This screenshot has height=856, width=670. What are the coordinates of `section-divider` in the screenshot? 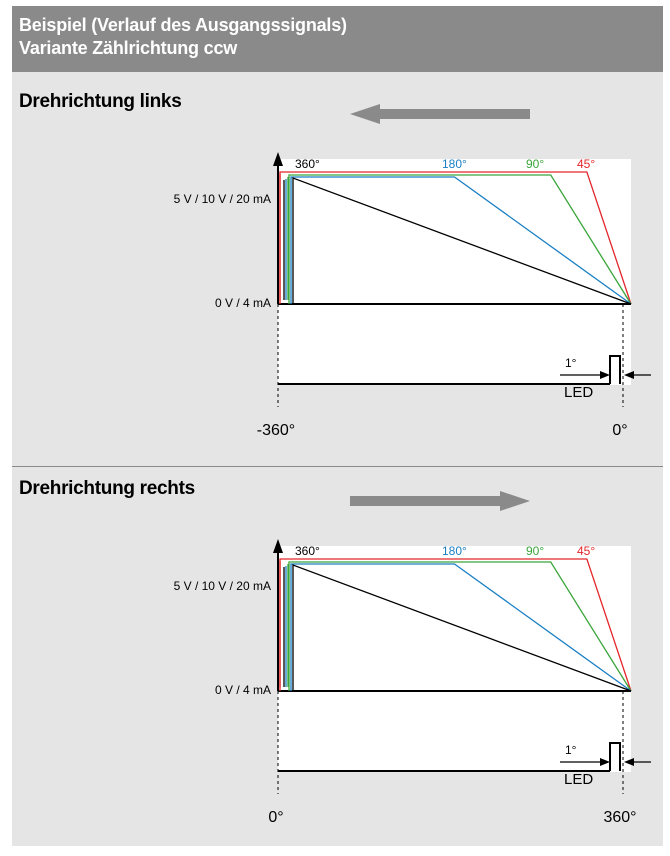 It's located at (337, 466).